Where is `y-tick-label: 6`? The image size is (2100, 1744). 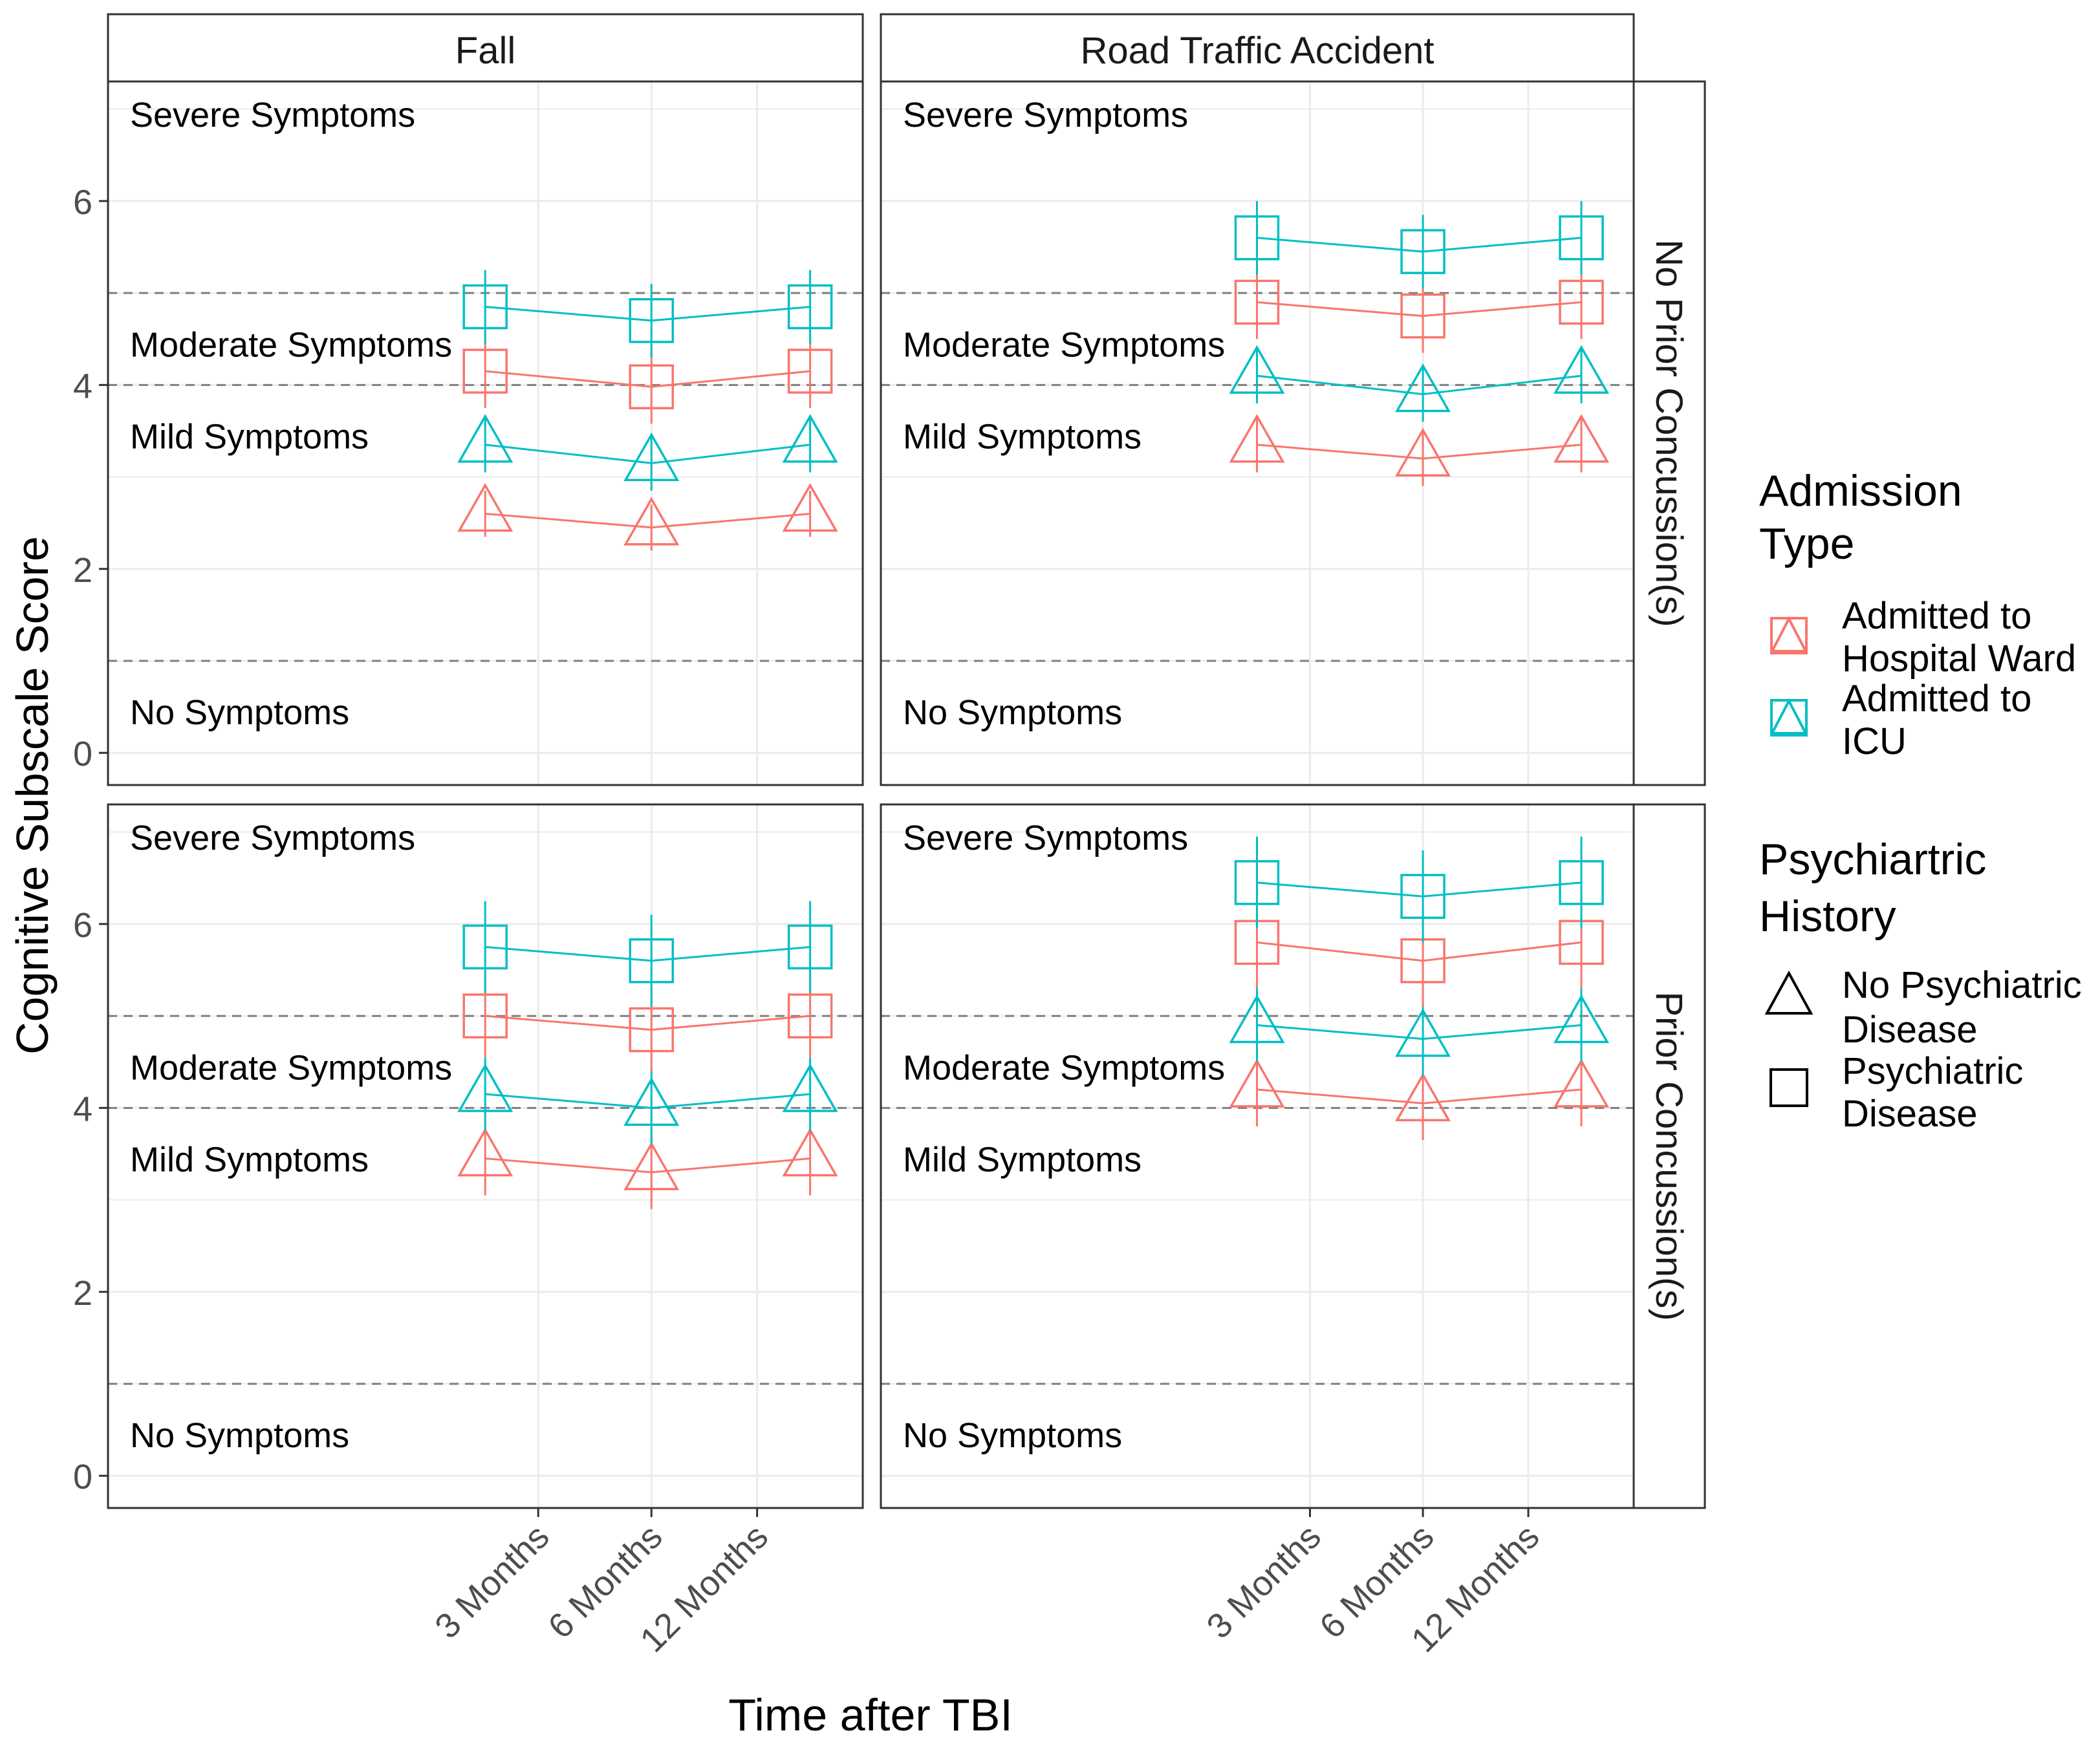
y-tick-label: 6 is located at coordinates (82, 202).